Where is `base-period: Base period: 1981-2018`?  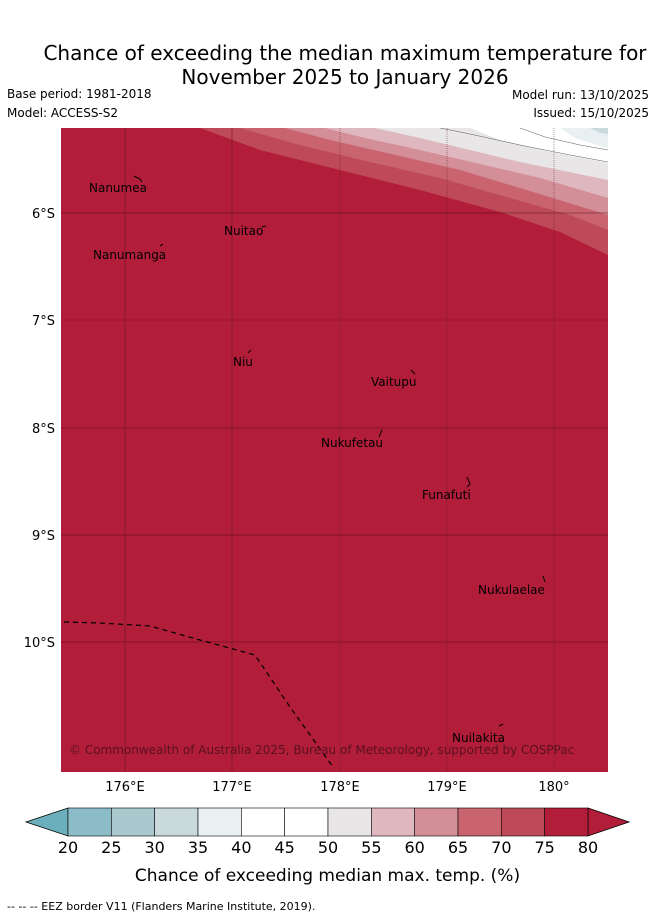
base-period: Base period: 1981-2018 is located at coordinates (79, 94).